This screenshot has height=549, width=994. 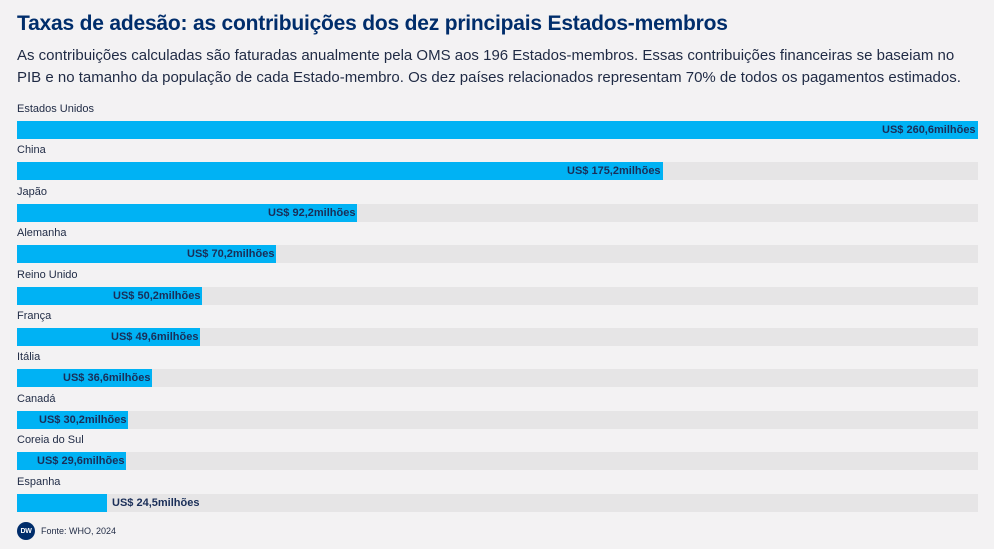 I want to click on category-label-reino-unido: Reino Unido, so click(x=47, y=275).